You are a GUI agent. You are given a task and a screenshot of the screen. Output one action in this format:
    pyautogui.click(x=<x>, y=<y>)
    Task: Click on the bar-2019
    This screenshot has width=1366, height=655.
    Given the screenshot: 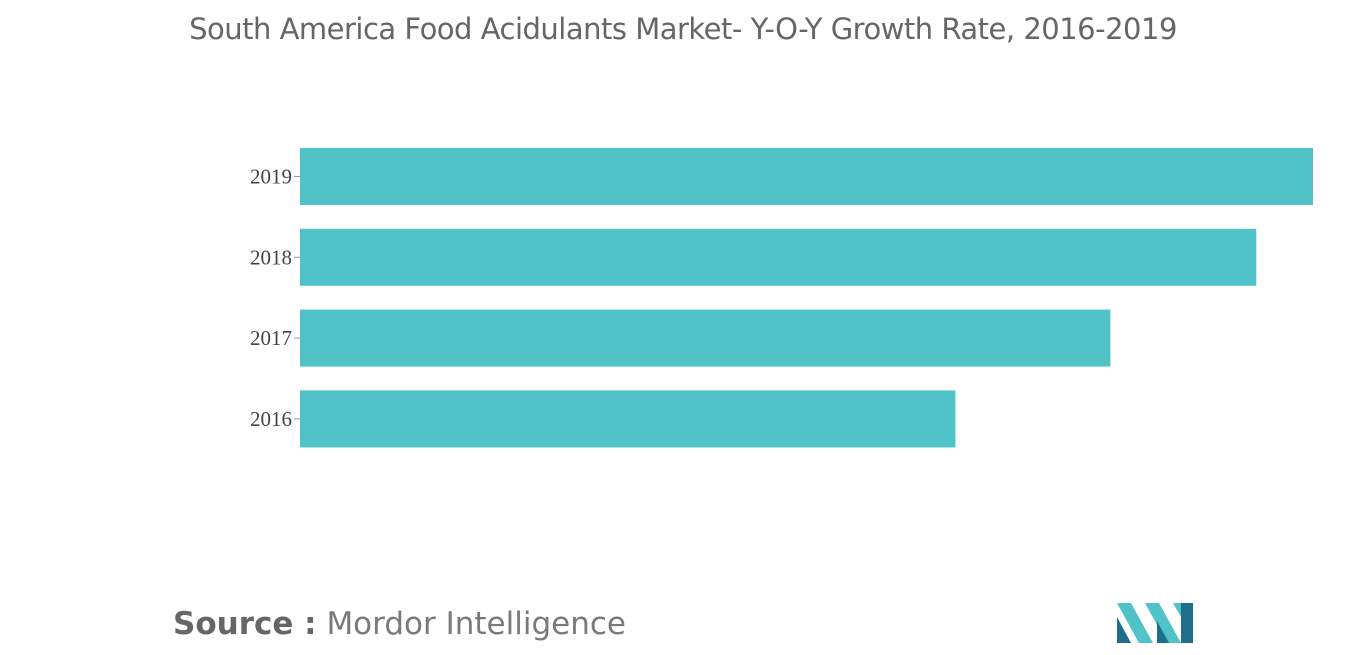 What is the action you would take?
    pyautogui.click(x=806, y=176)
    